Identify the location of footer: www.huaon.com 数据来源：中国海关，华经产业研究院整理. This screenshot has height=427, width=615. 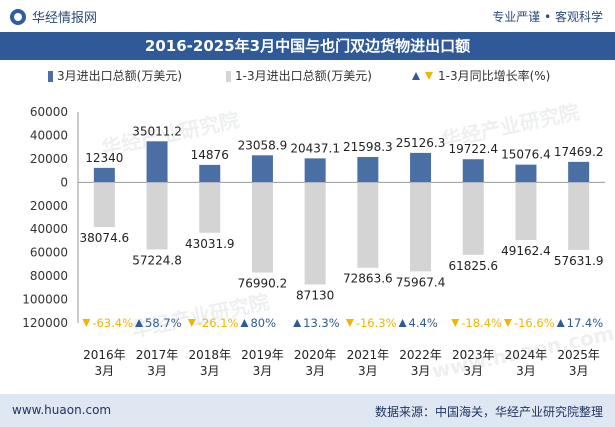
(307, 410).